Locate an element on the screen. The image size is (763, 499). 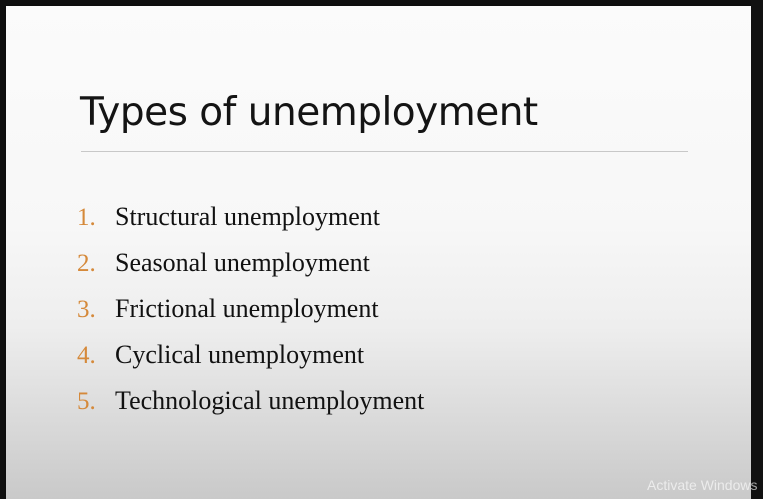
list-item: 5. Technological unemployment is located at coordinates (250, 409).